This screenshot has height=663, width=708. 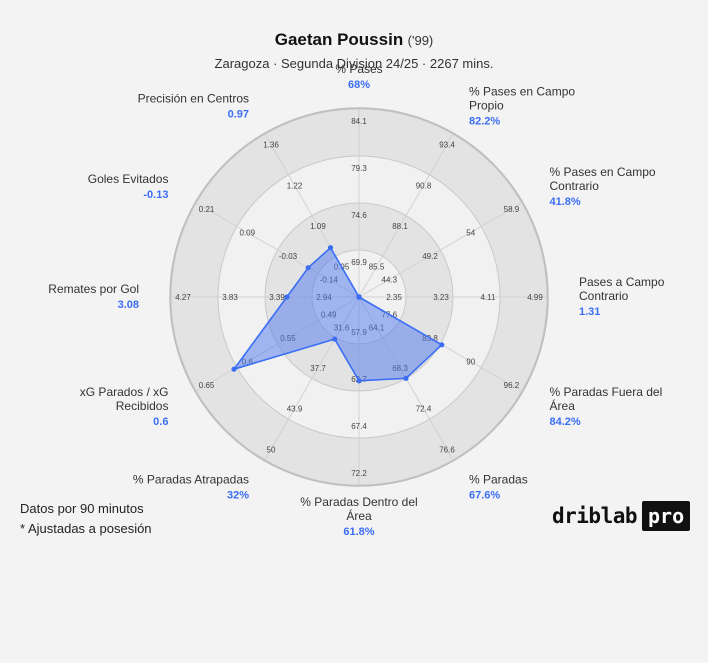 What do you see at coordinates (359, 215) in the screenshot?
I see `tick-label: 74.6` at bounding box center [359, 215].